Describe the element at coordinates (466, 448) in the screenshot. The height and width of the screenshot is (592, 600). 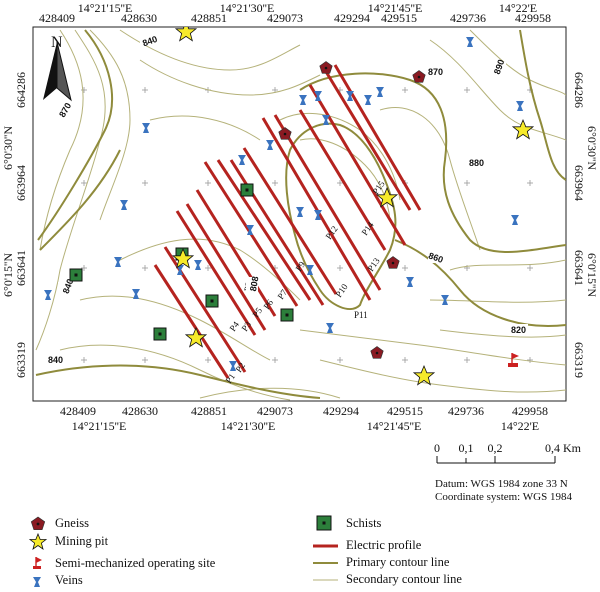
I see `scale-tick: 0,1` at that location.